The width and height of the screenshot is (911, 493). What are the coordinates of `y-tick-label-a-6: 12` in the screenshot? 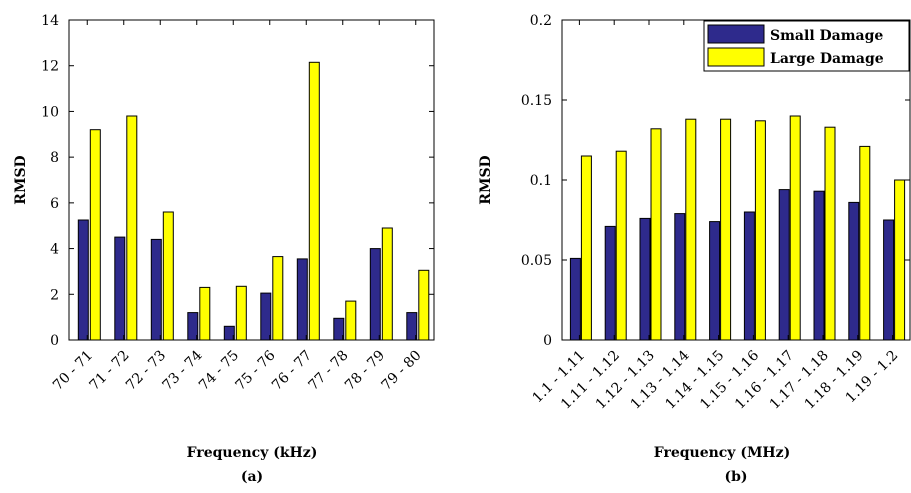 It's located at (50, 67).